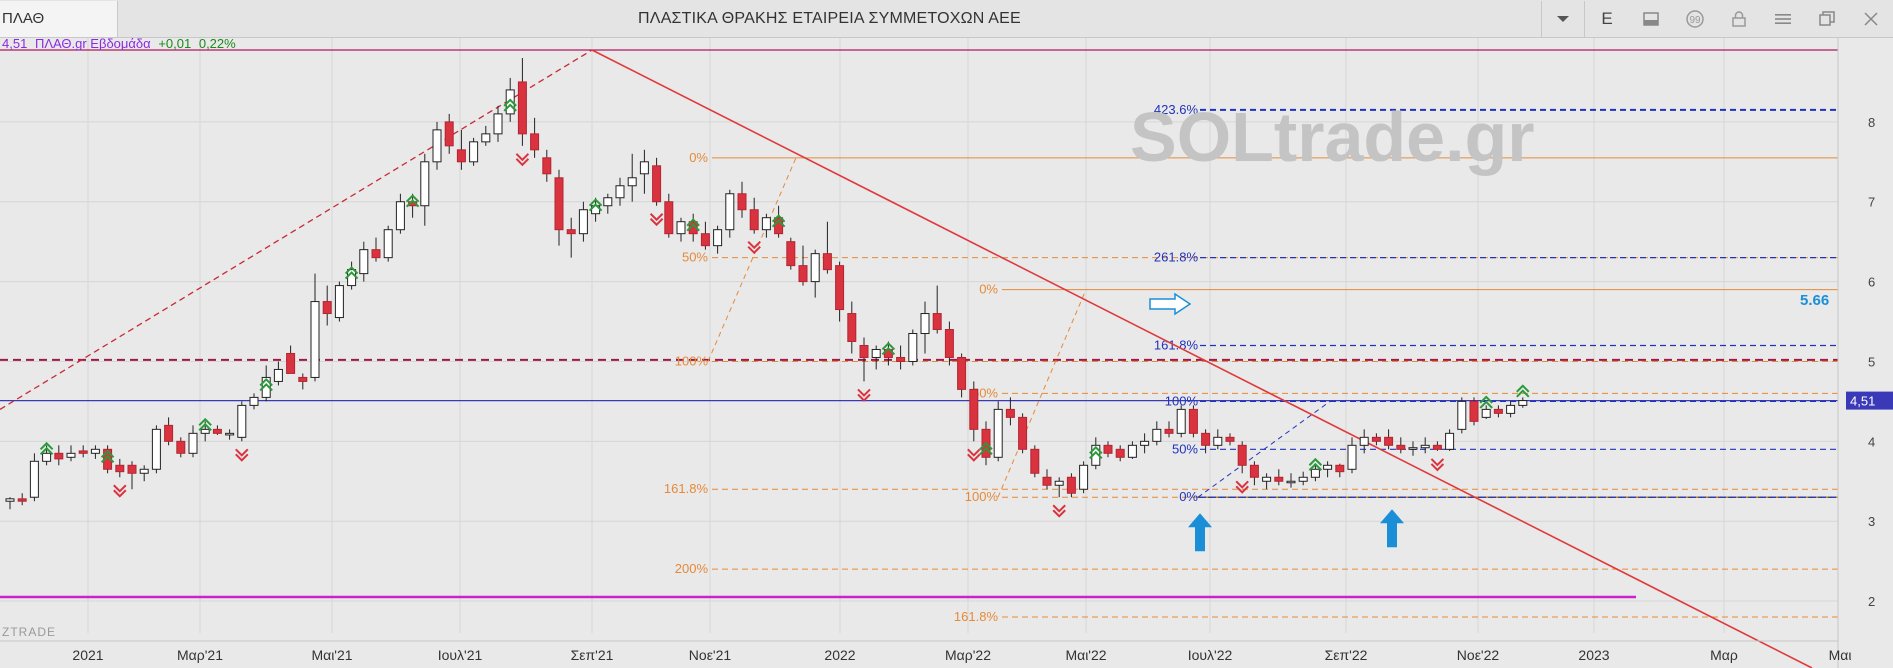 The width and height of the screenshot is (1893, 668). Describe the element at coordinates (1783, 19) in the screenshot. I see `menu-icon` at that location.